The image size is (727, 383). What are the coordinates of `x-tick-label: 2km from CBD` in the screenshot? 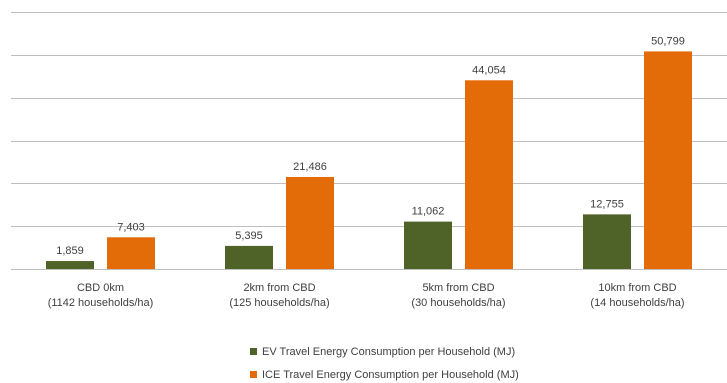 It's located at (279, 288).